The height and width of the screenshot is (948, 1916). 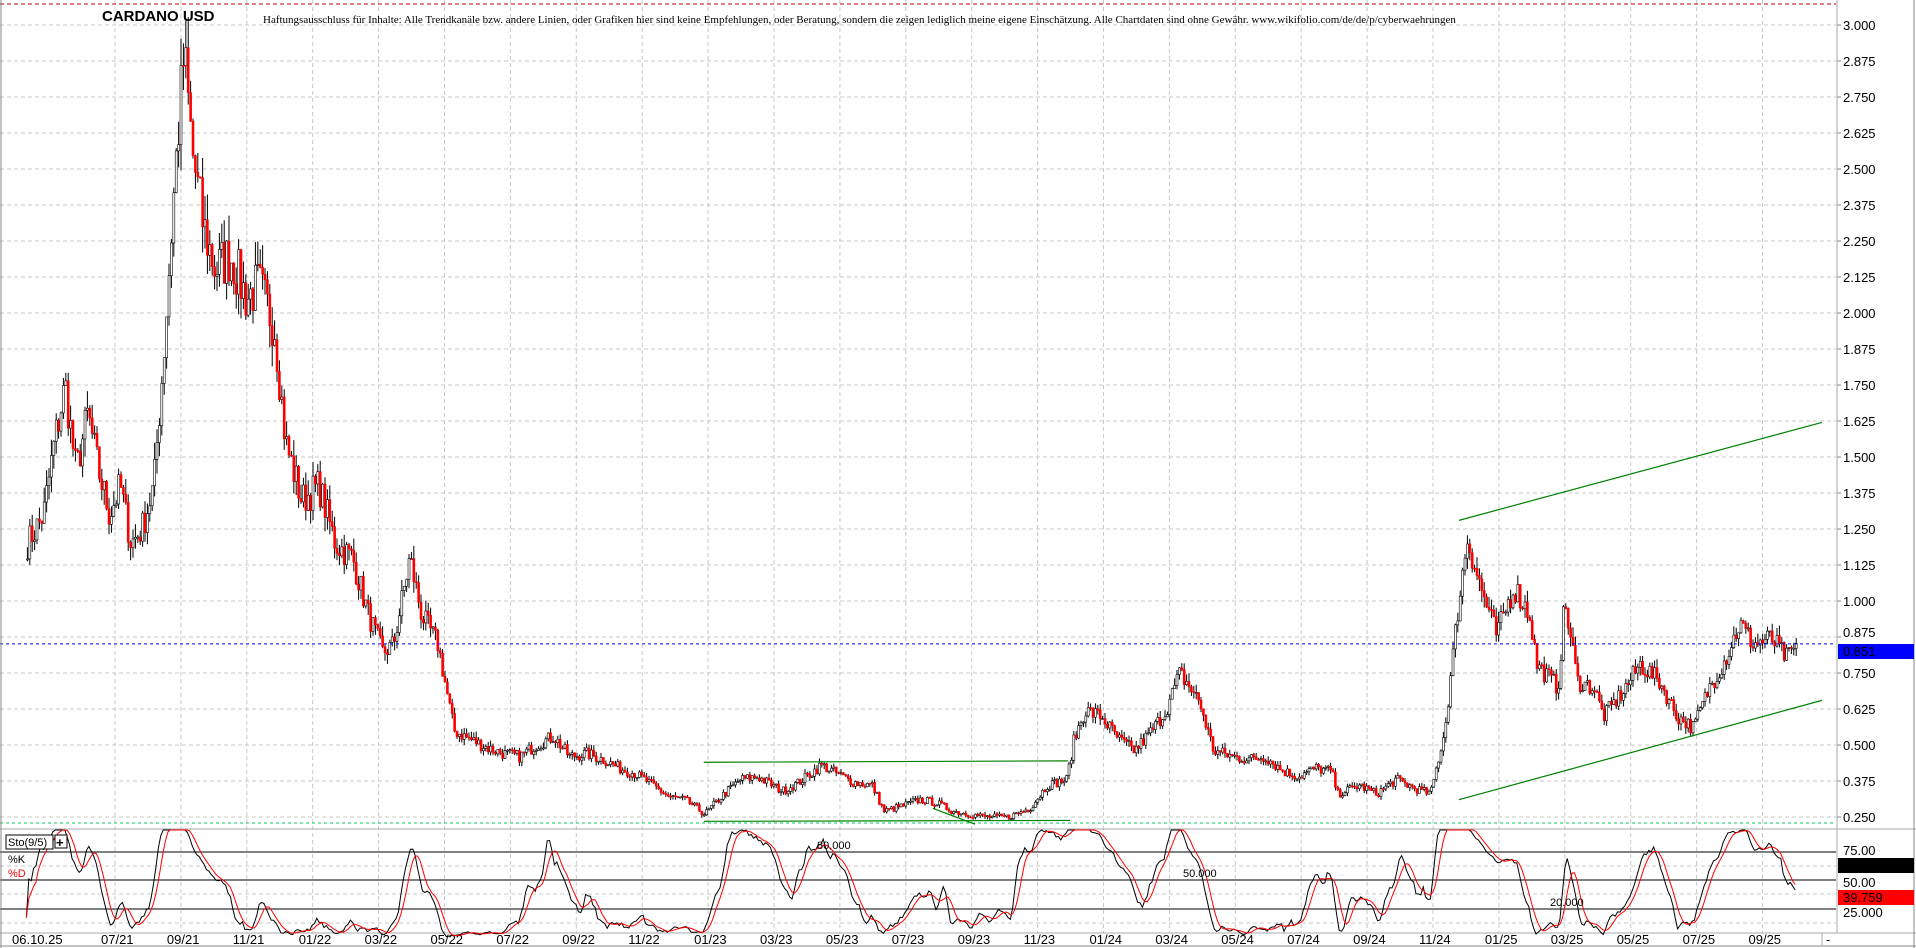 What do you see at coordinates (1859, 457) in the screenshot?
I see `y-tick-label: 1.500` at bounding box center [1859, 457].